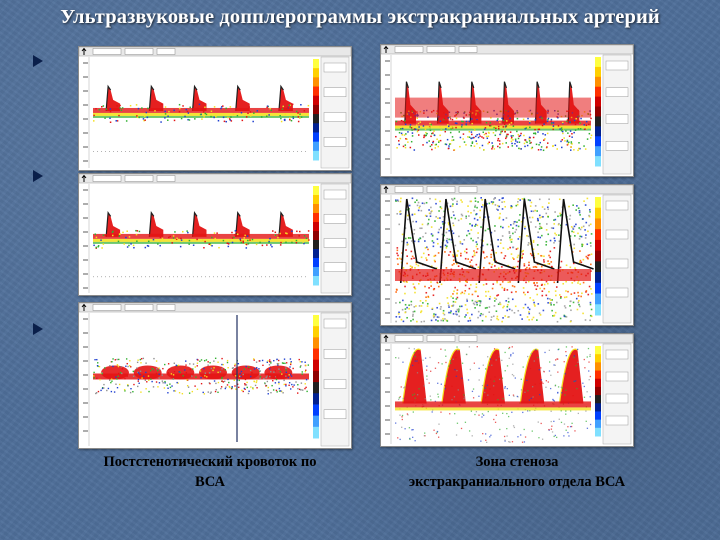 The image size is (720, 540). Describe the element at coordinates (210, 472) in the screenshot. I see `caption-left: Постстенотический кровоток по ВСА` at that location.